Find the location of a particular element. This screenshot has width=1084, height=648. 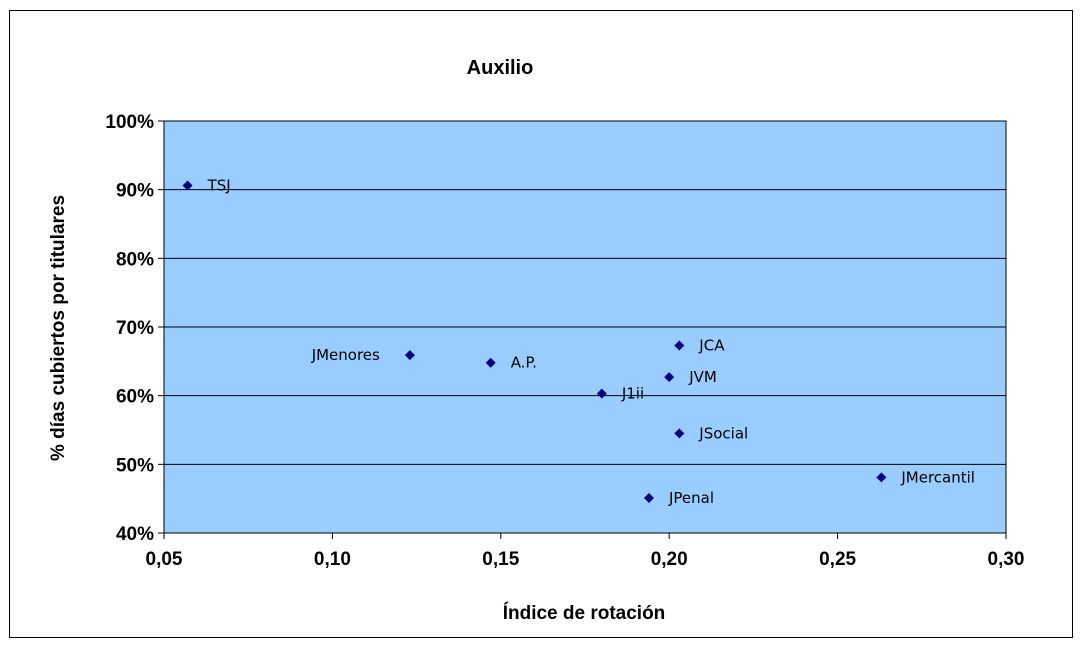

x-axis-title: Índice de rotación is located at coordinates (584, 613).